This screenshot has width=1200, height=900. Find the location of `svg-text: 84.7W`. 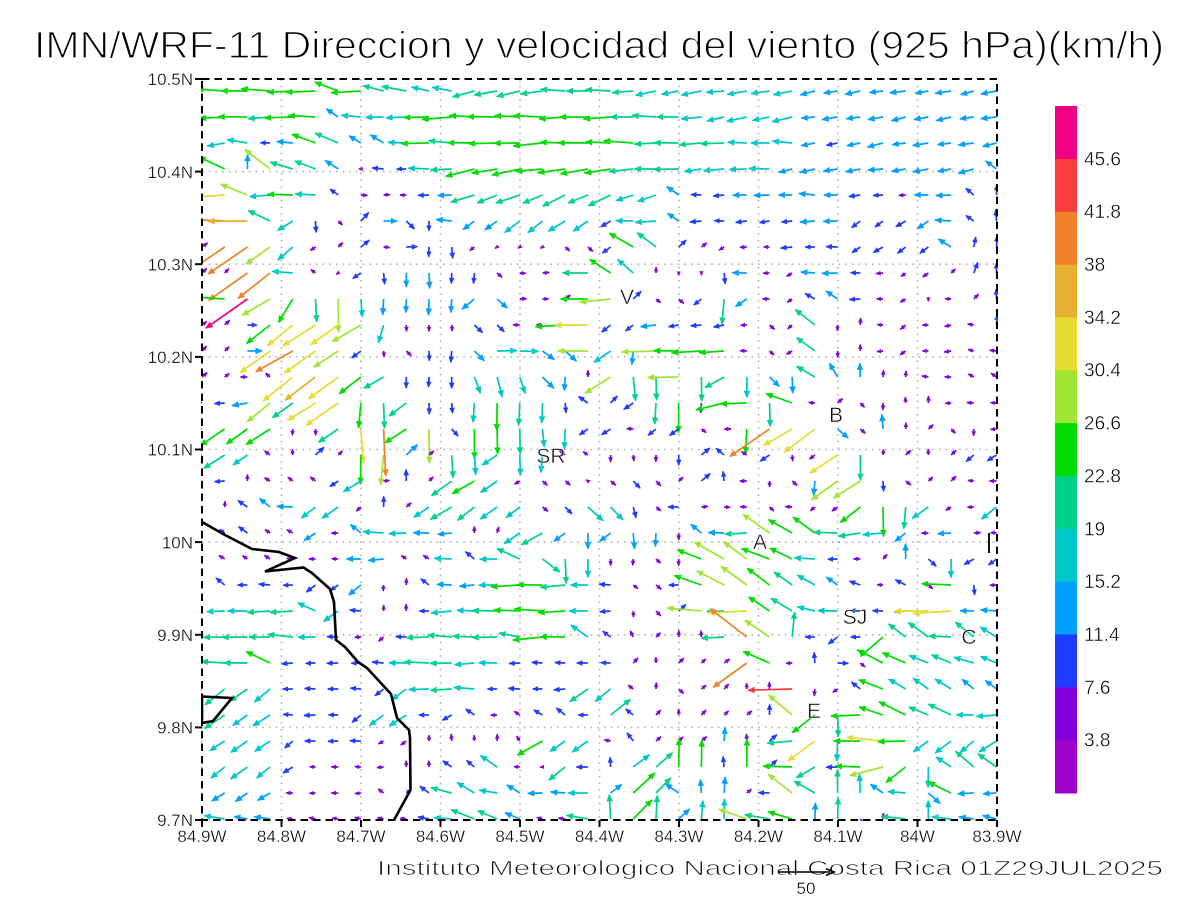

svg-text: 84.7W is located at coordinates (360, 836).